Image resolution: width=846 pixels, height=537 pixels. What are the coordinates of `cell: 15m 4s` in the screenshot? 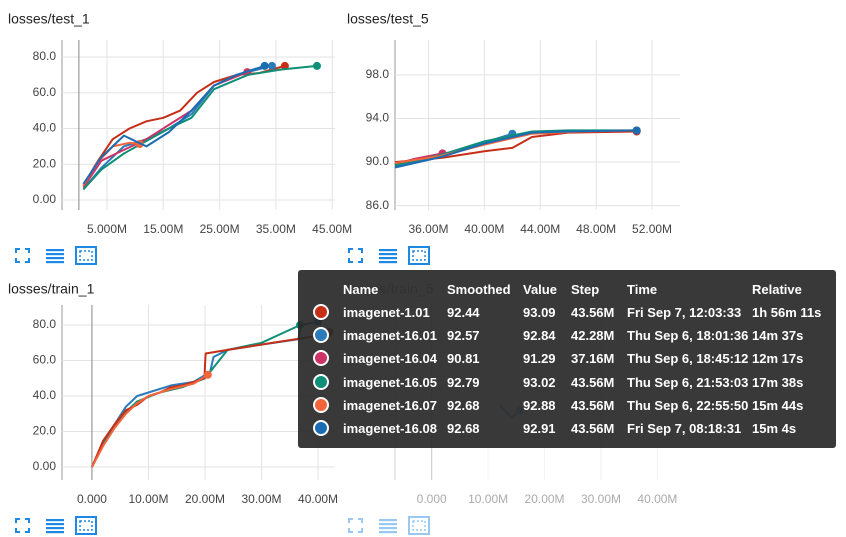 It's located at (774, 428).